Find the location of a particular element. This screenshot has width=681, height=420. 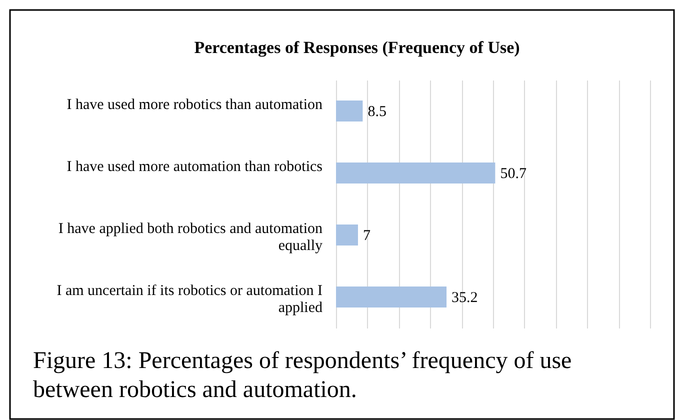

caption: Figure 13: Percentages of respondents’ frequency of use between robotics and automation. is located at coordinates (302, 375).